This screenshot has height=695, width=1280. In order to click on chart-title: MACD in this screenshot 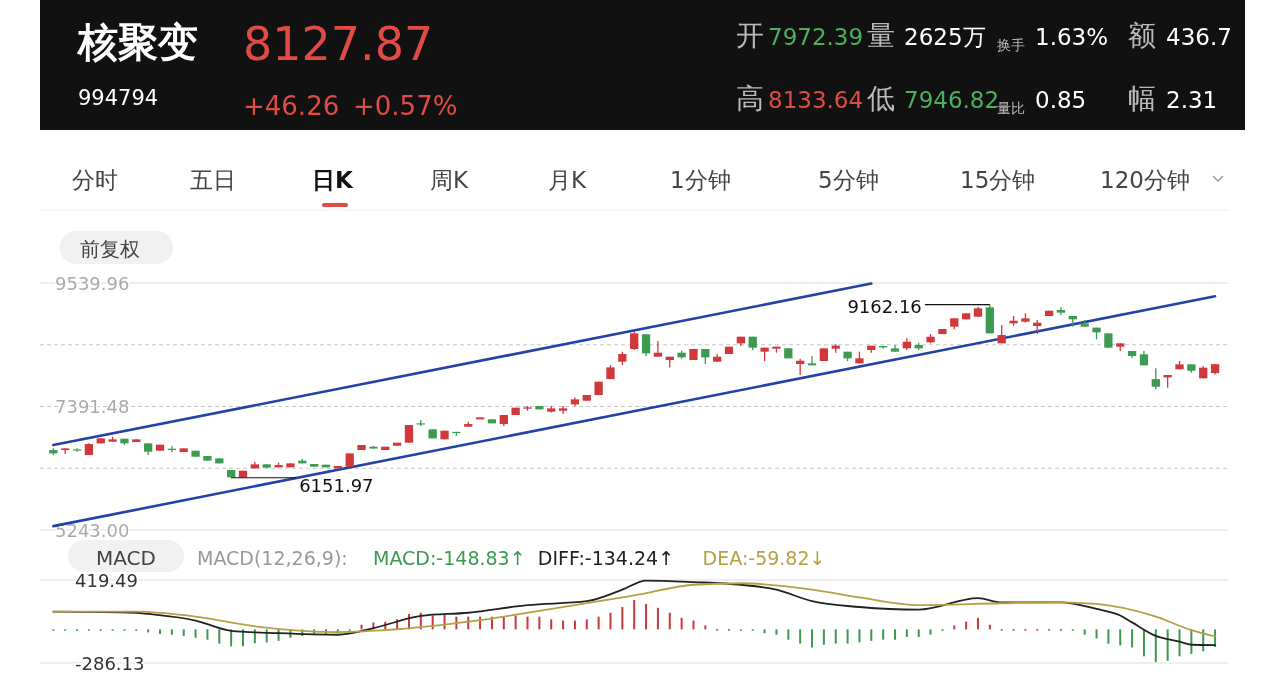, I will do `click(126, 558)`.